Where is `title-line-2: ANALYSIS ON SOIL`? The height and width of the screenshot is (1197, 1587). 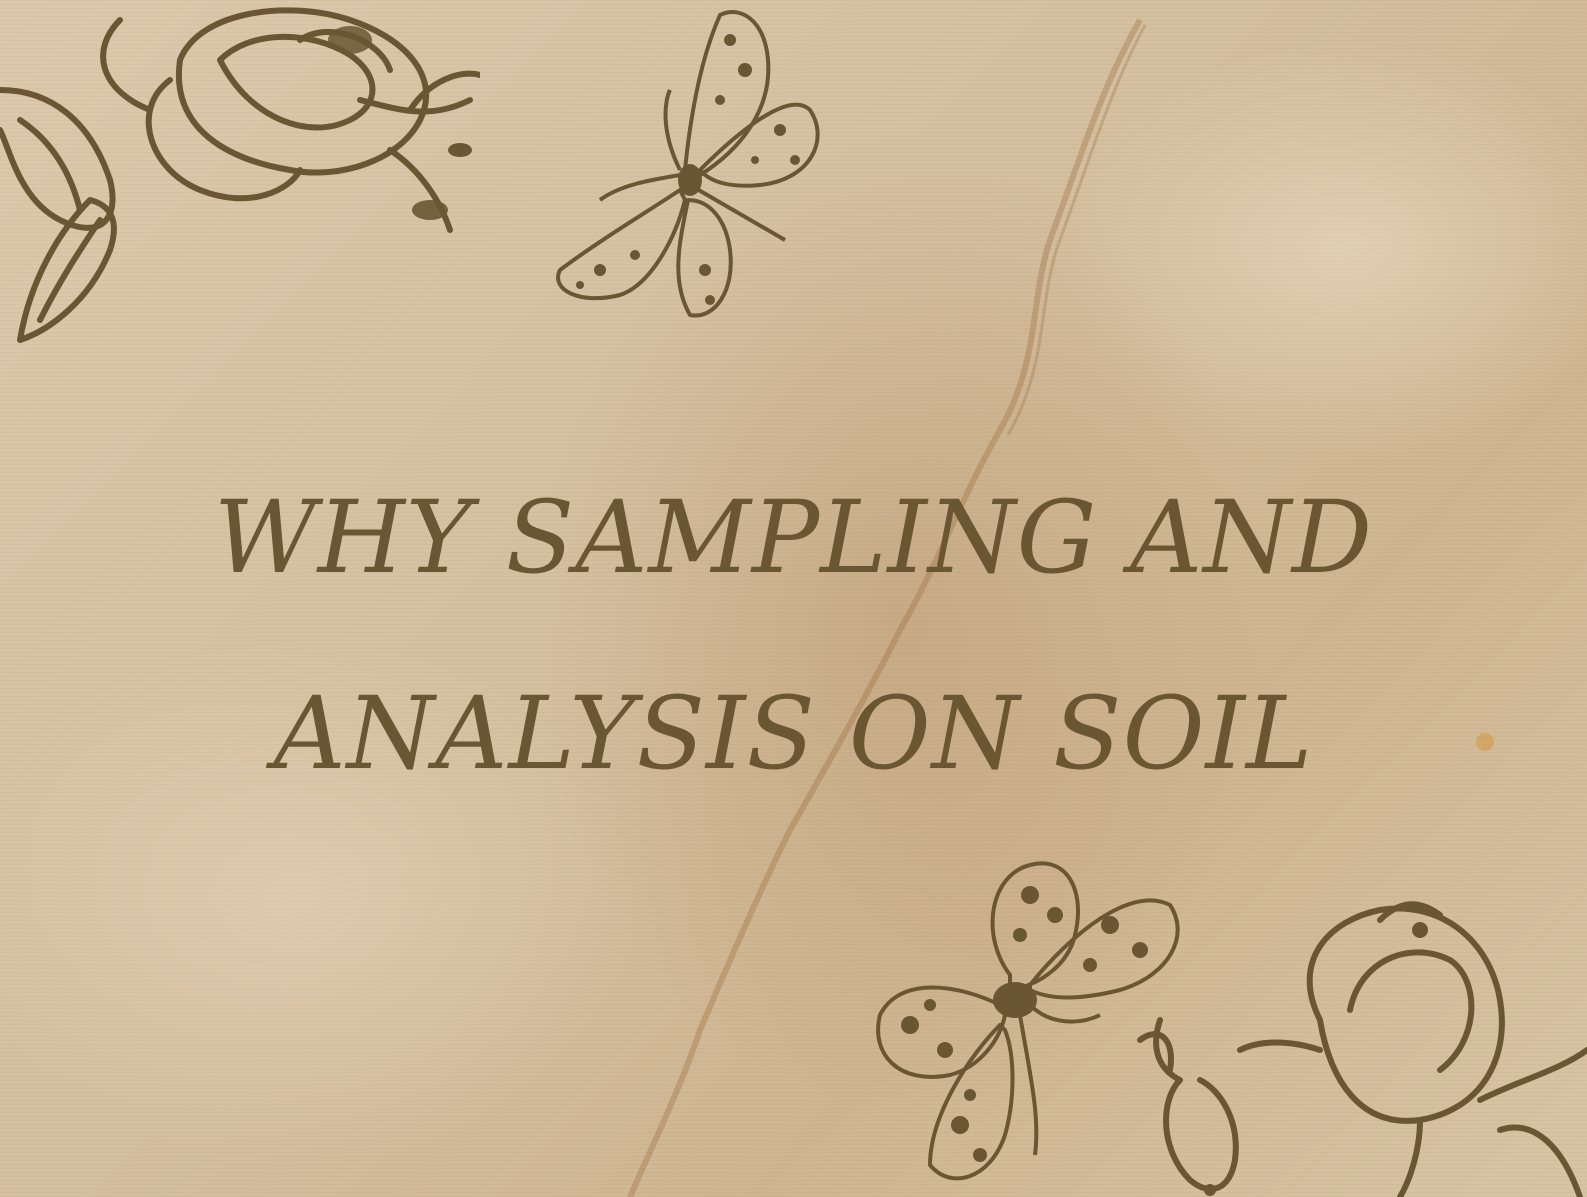
title-line-2: ANALYSIS ON SOIL is located at coordinates (793, 733).